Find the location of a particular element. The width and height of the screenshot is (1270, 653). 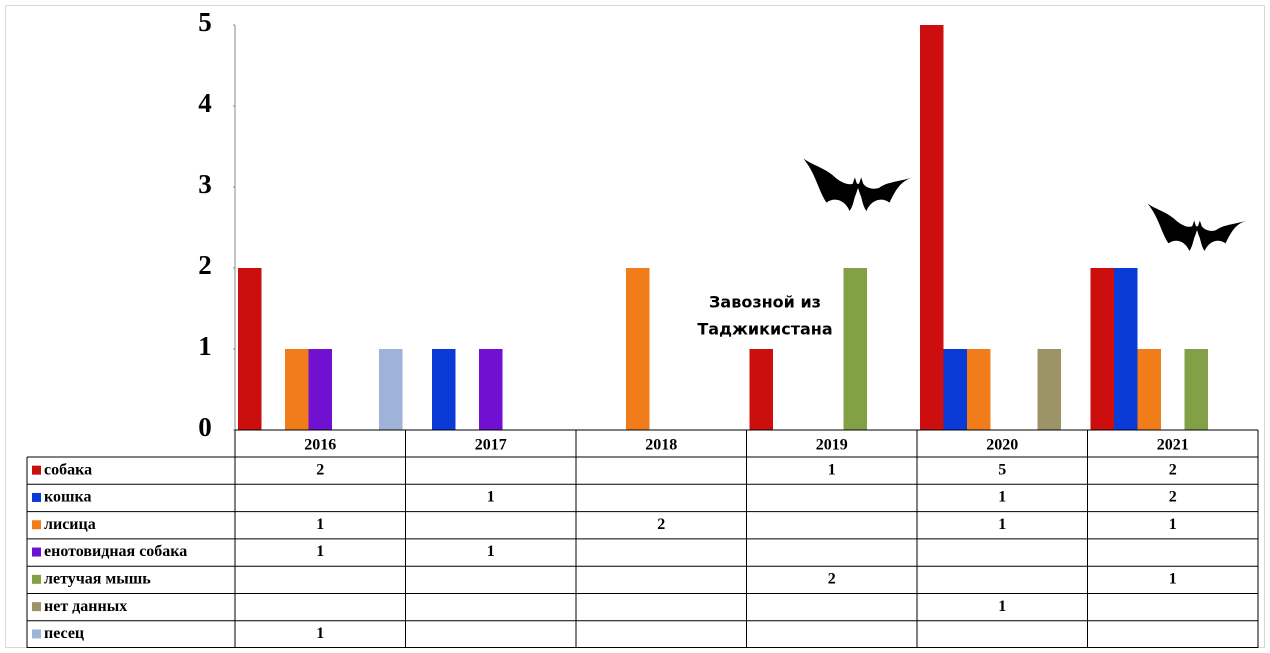

annotation: Таджикистана is located at coordinates (764, 329).